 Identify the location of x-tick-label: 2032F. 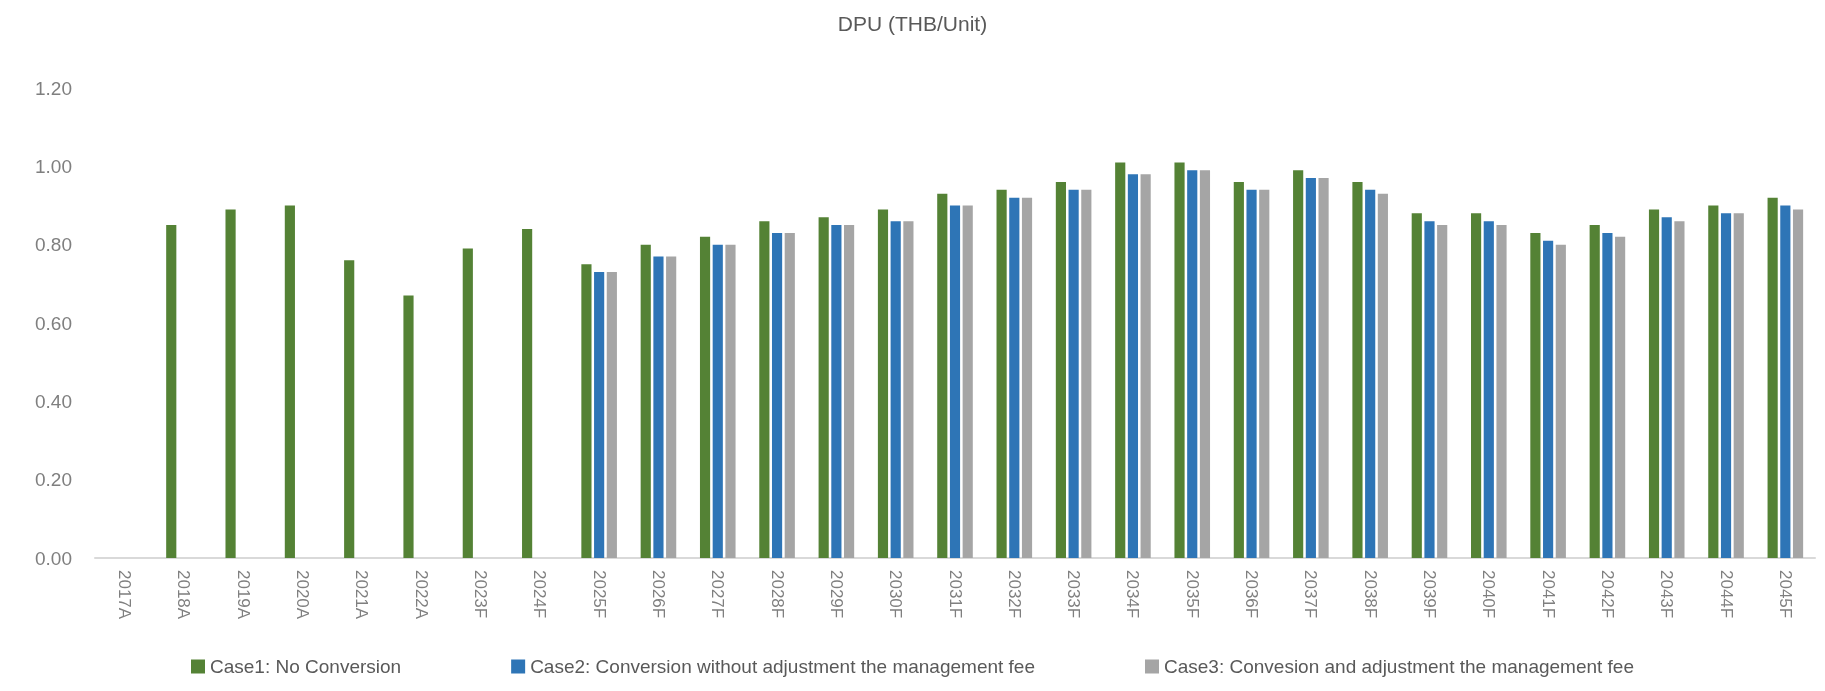
(1014, 594).